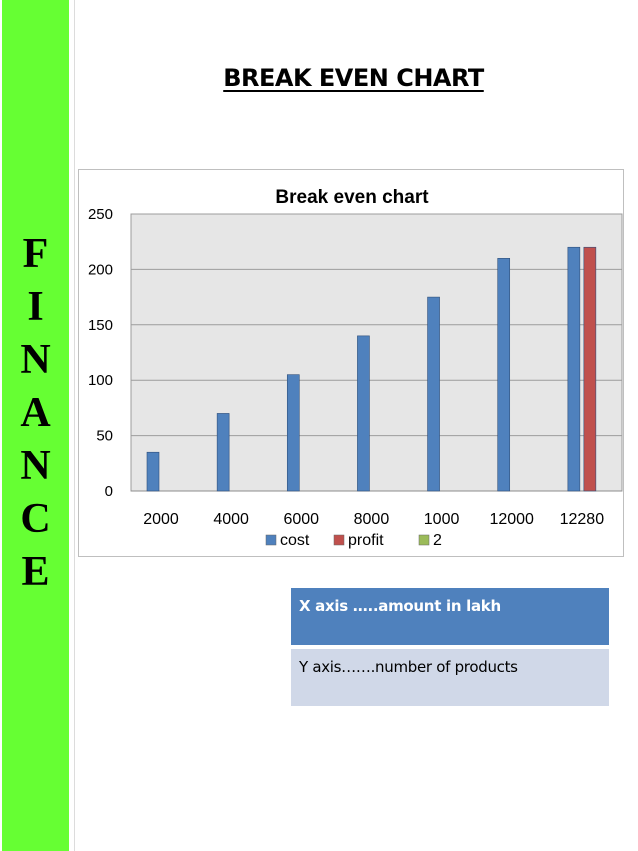  I want to click on y-tick-label: 250, so click(100, 214).